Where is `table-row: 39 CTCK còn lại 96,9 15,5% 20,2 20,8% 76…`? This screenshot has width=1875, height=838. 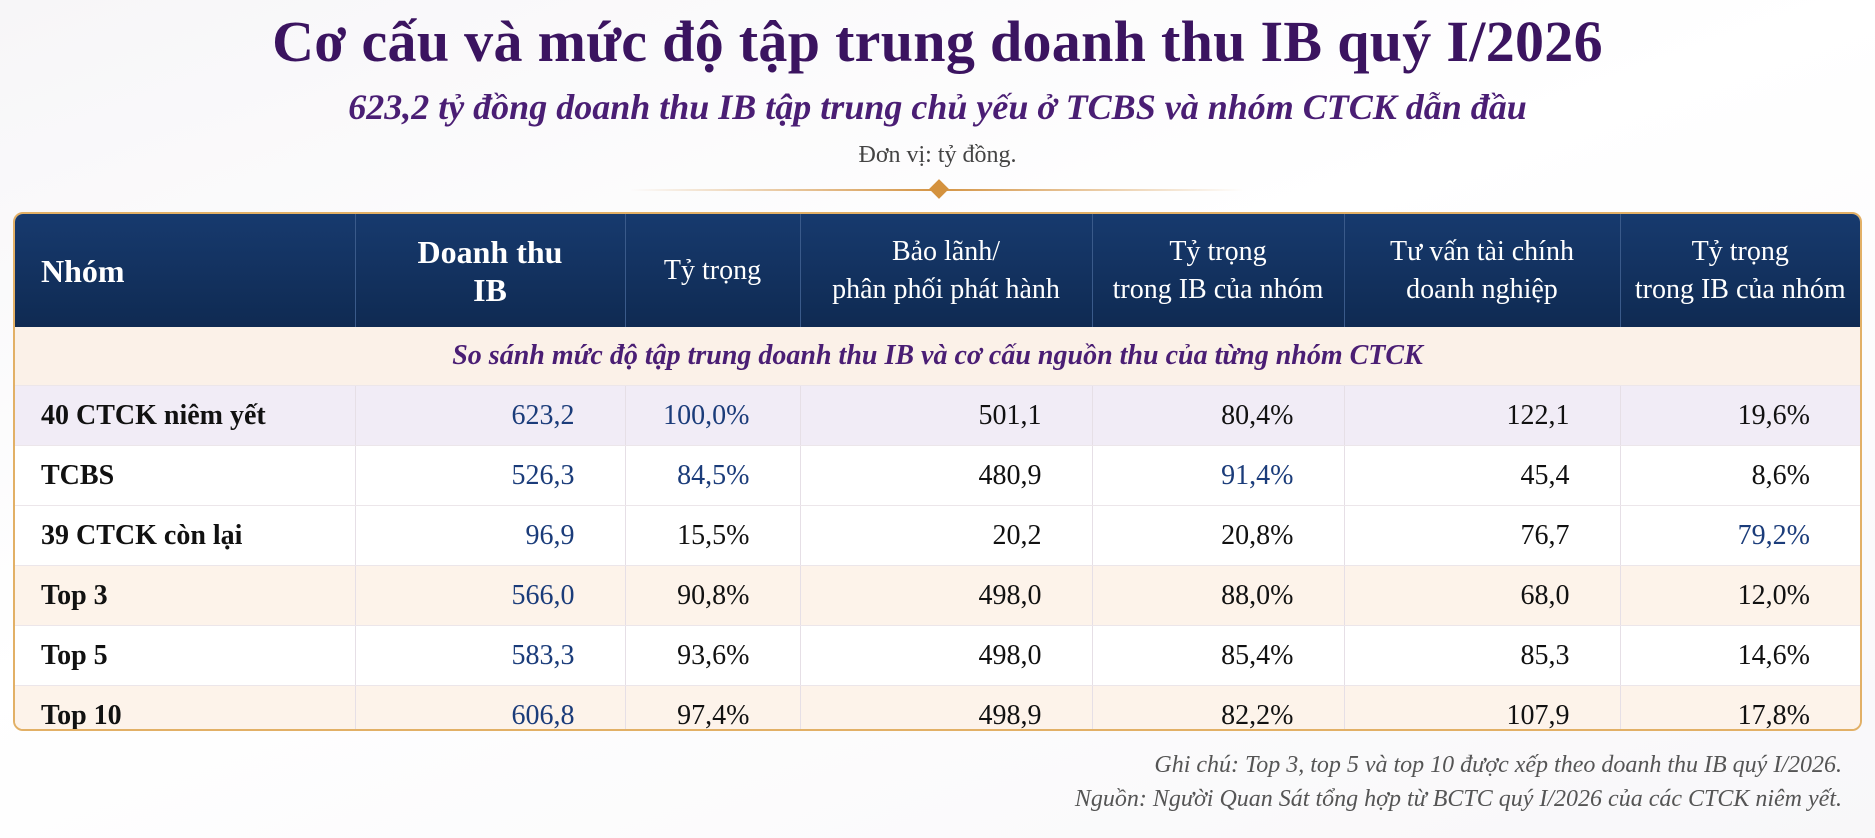 table-row: 39 CTCK còn lại 96,9 15,5% 20,2 20,8% 76… is located at coordinates (937, 535).